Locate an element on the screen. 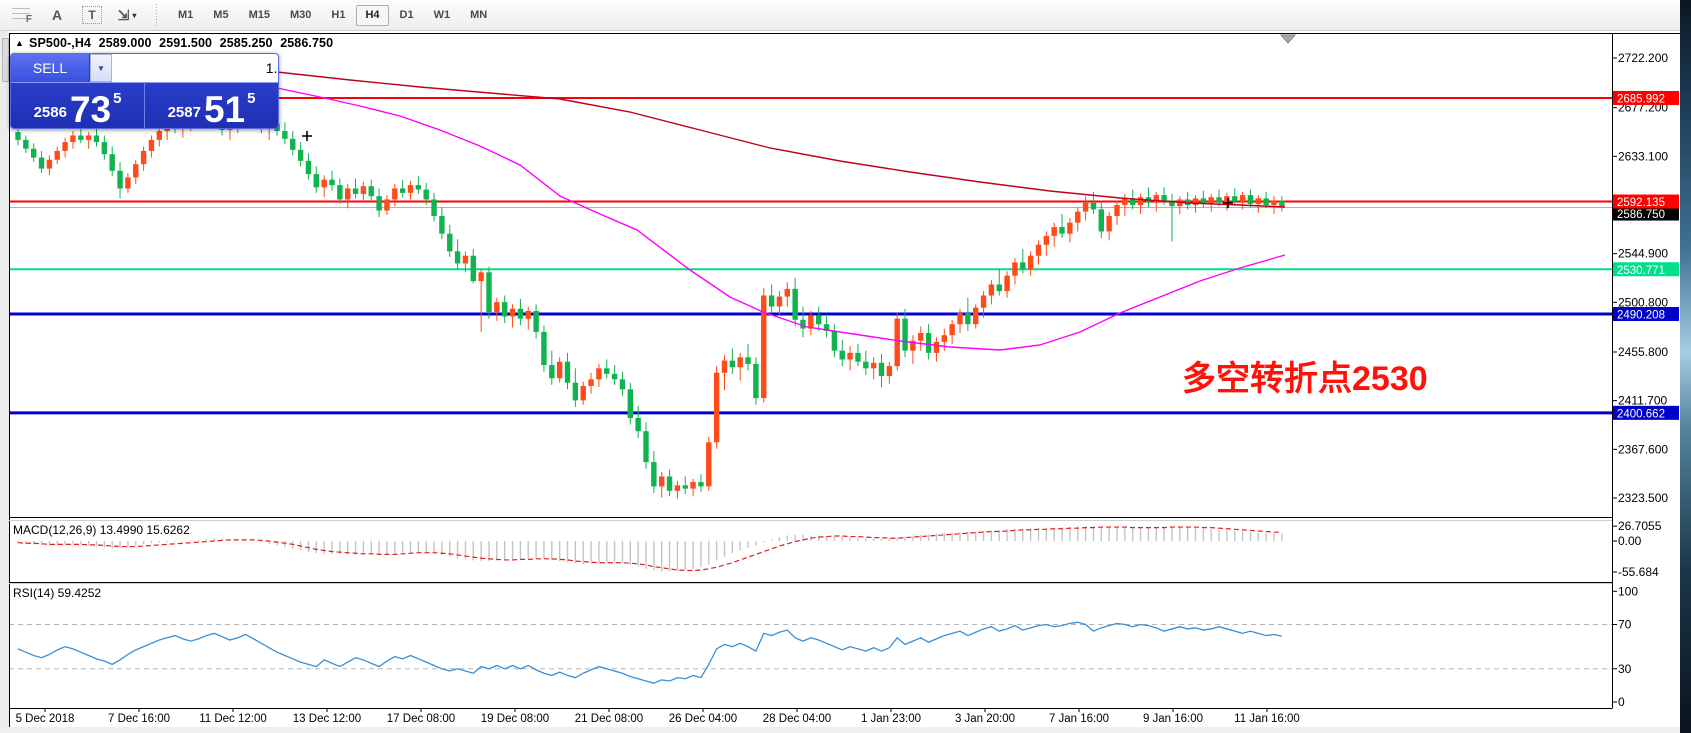 The width and height of the screenshot is (1691, 733). time-tick-label: 9 Jan 16:00 is located at coordinates (1173, 719).